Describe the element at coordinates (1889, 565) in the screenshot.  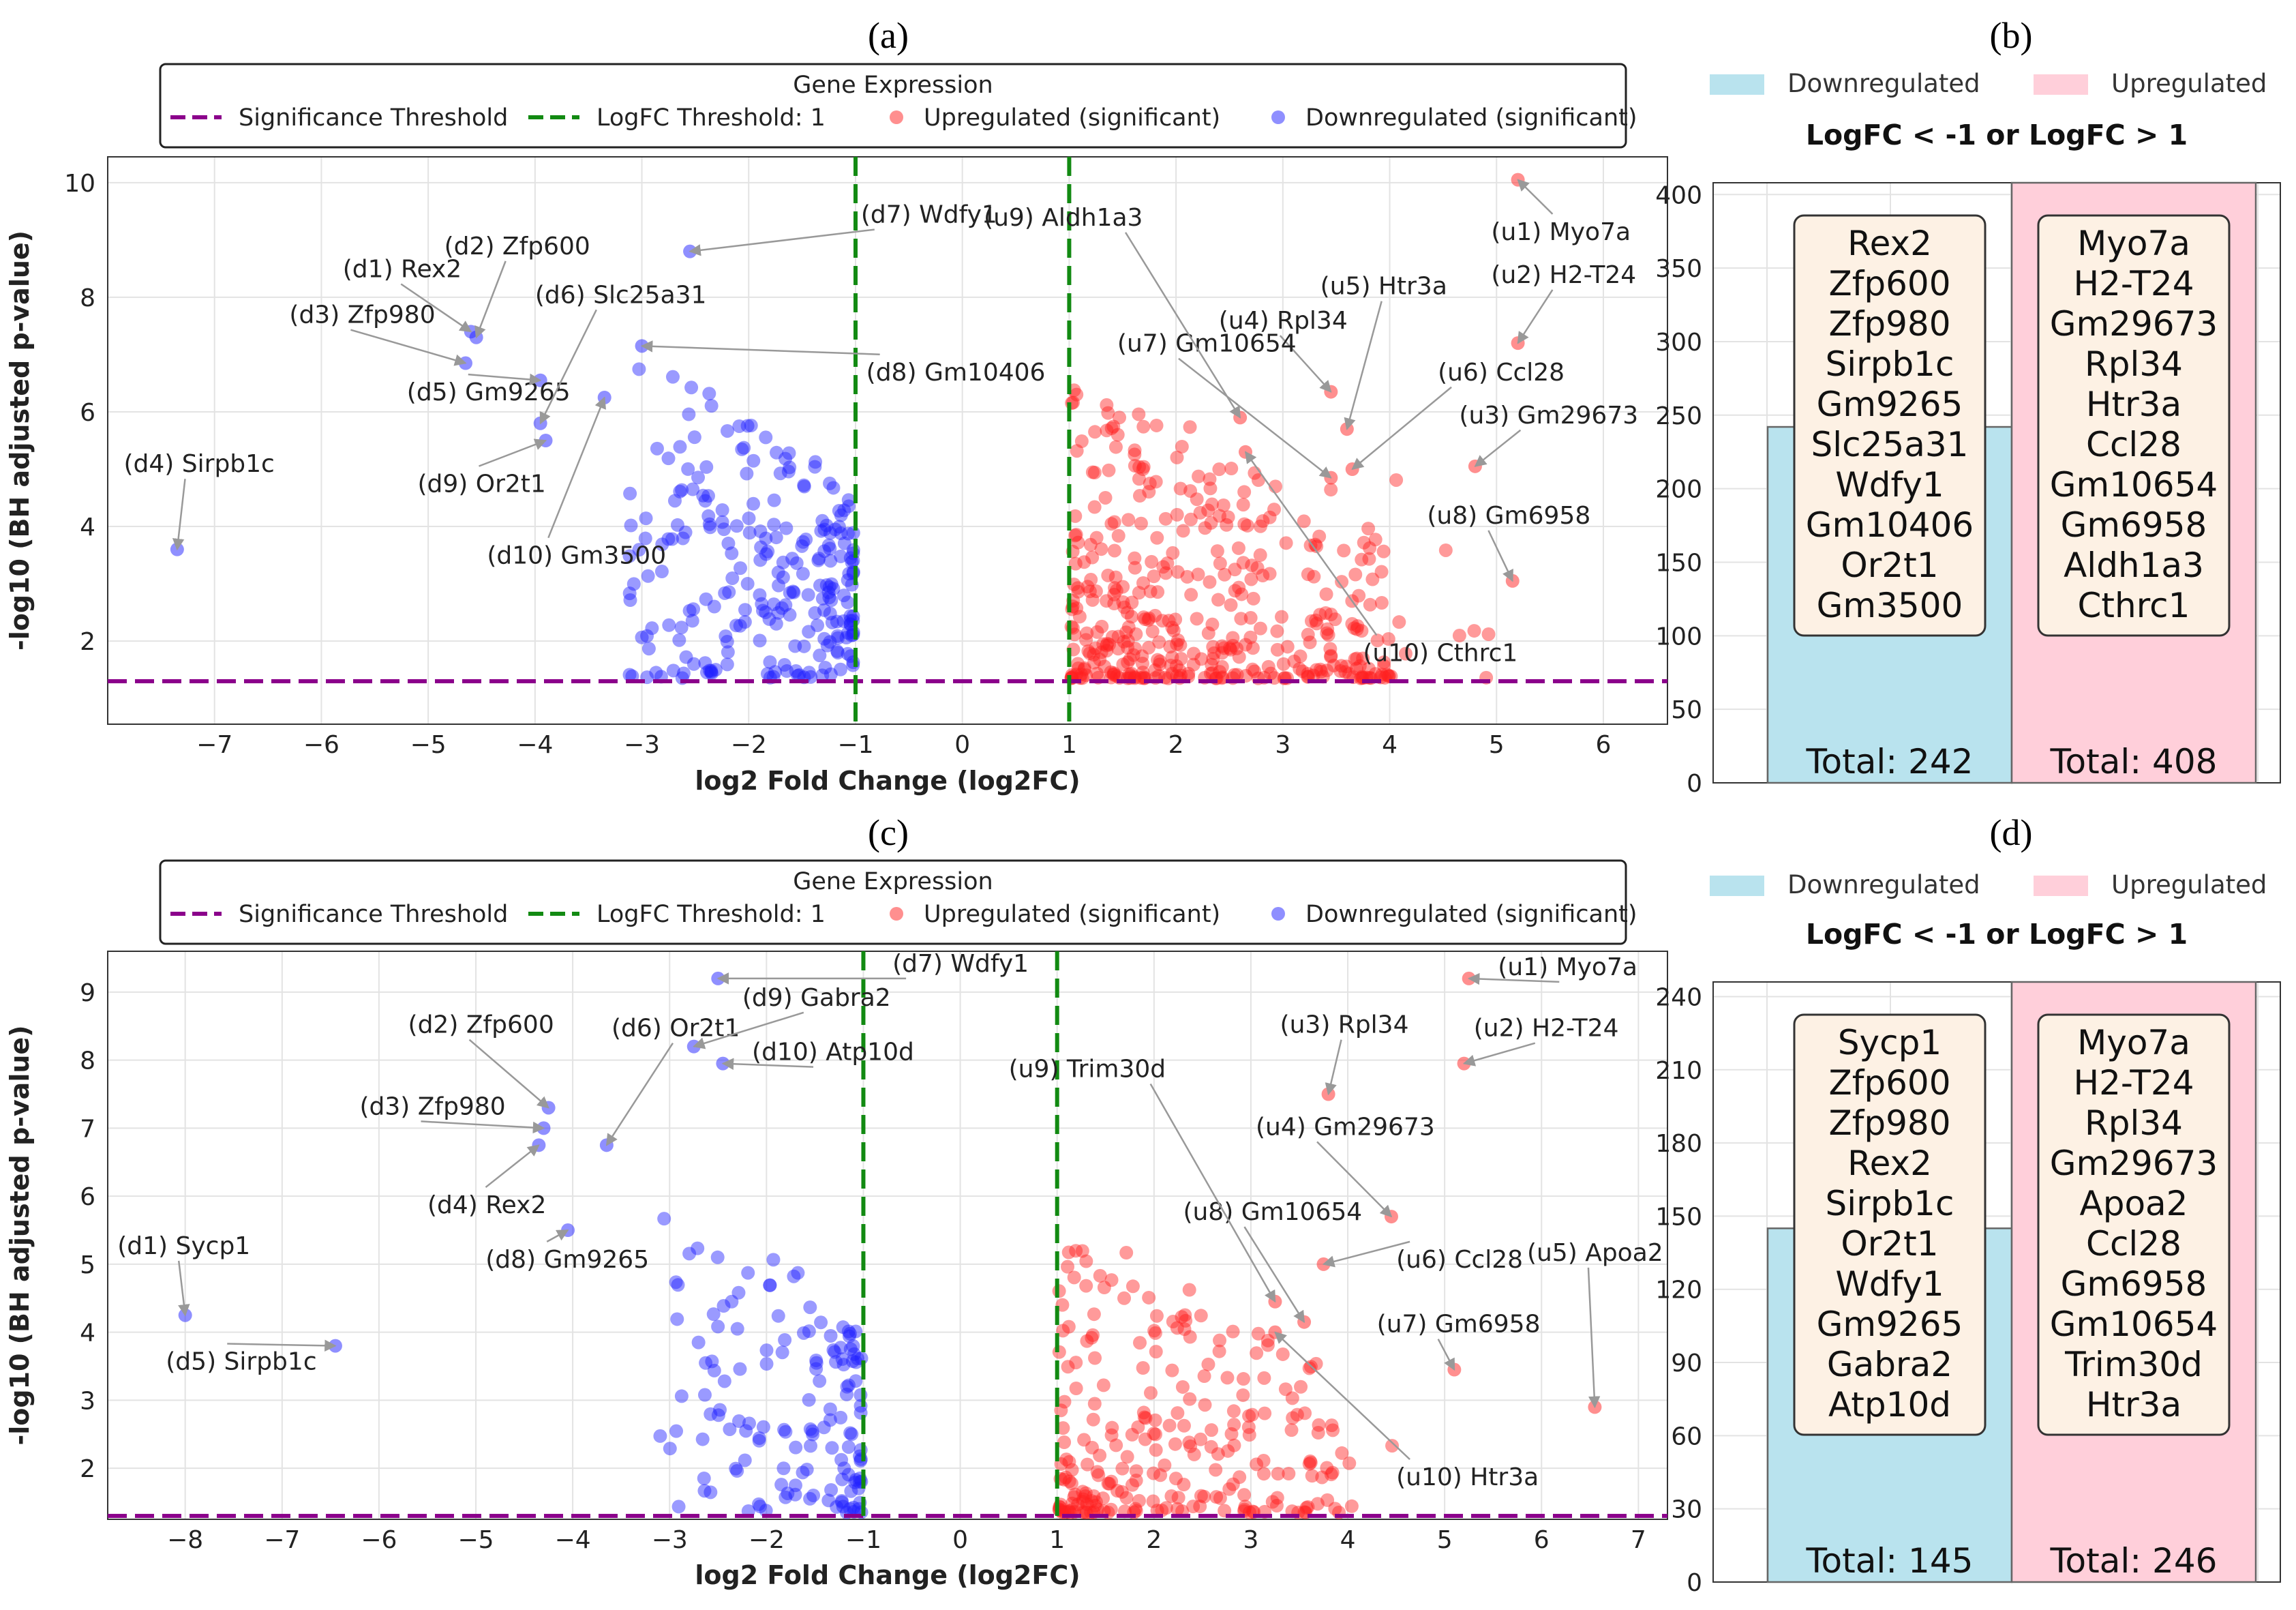
I see `gene-list-item: Or2t1` at that location.